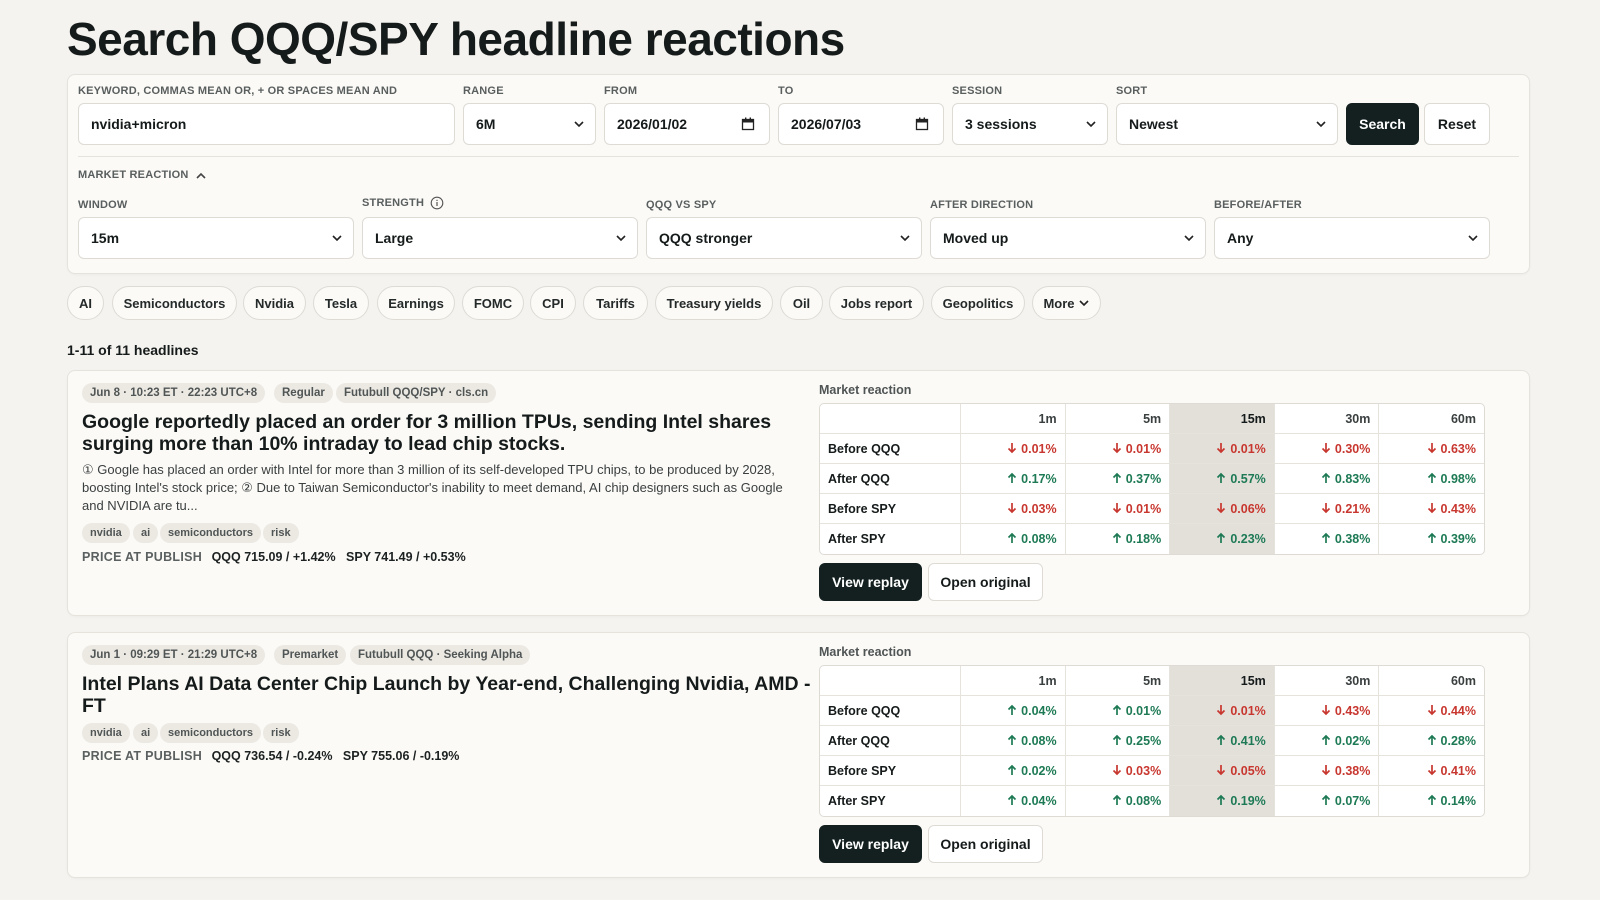 This screenshot has width=1600, height=900. Describe the element at coordinates (1143, 539) in the screenshot. I see `reaction-value: 0.18%` at that location.